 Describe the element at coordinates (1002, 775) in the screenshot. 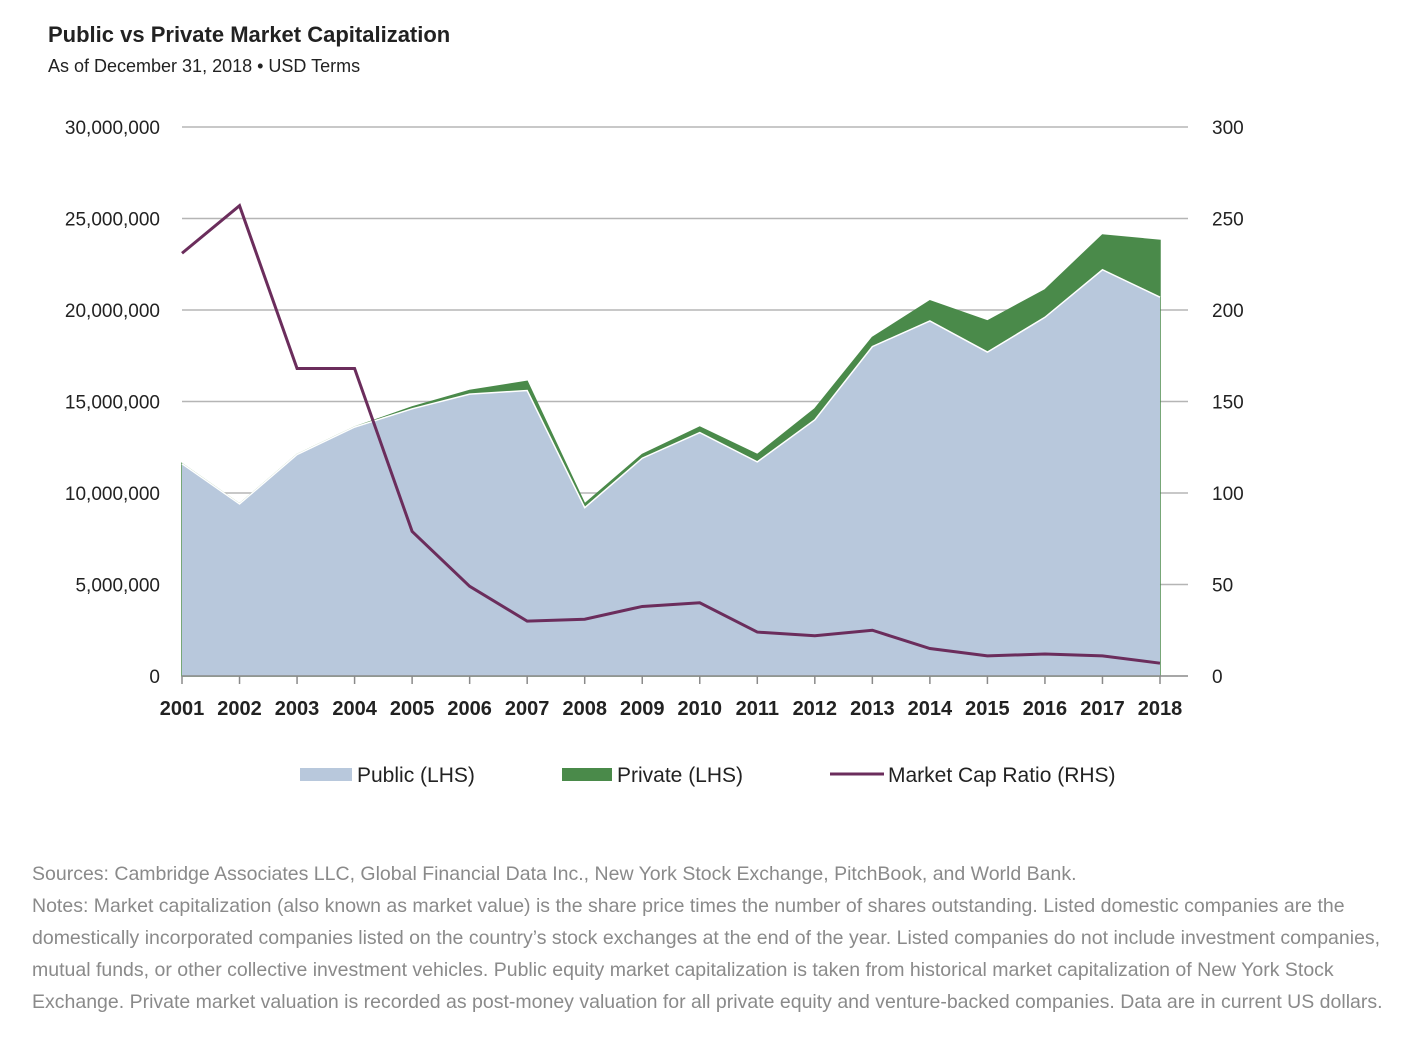

I see `legend-label-ratio: Market Cap Ratio (RHS)` at that location.